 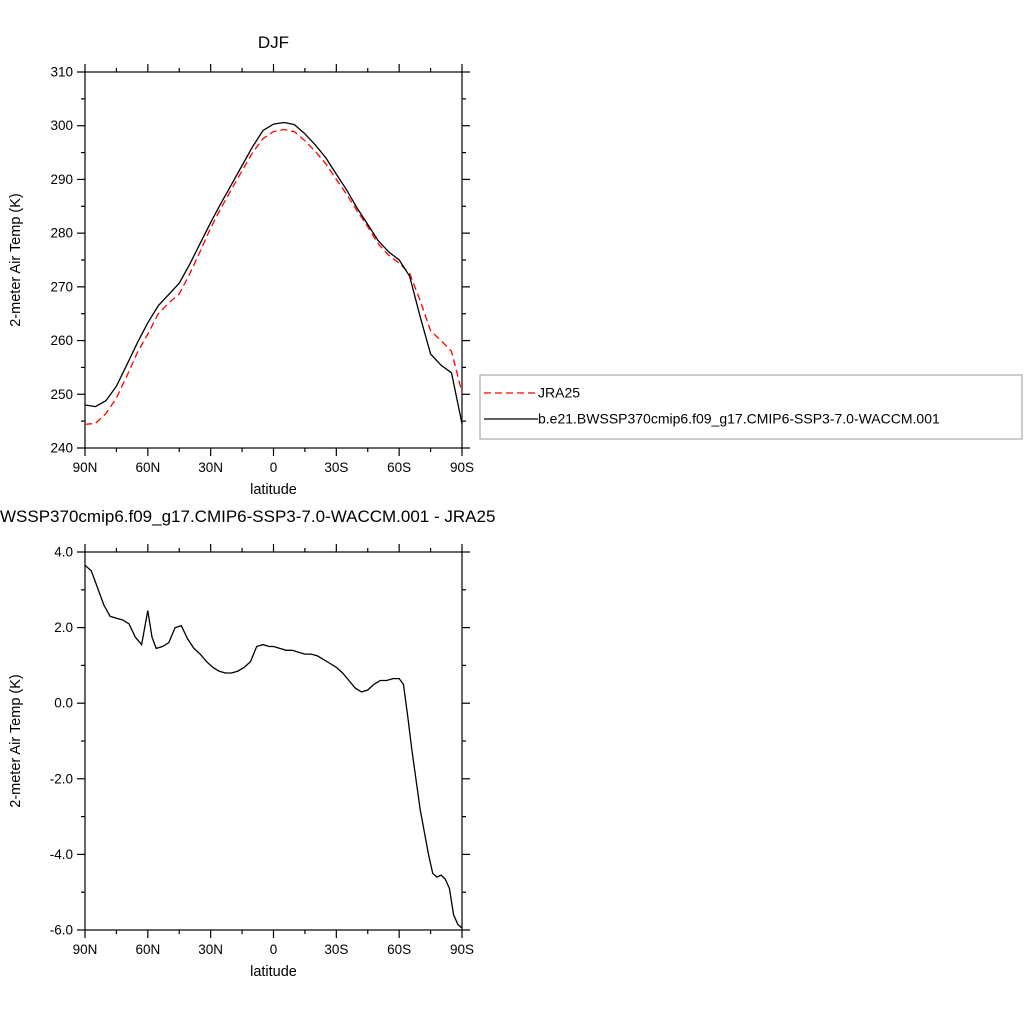 What do you see at coordinates (61, 179) in the screenshot?
I see `y-tick-label: 290` at bounding box center [61, 179].